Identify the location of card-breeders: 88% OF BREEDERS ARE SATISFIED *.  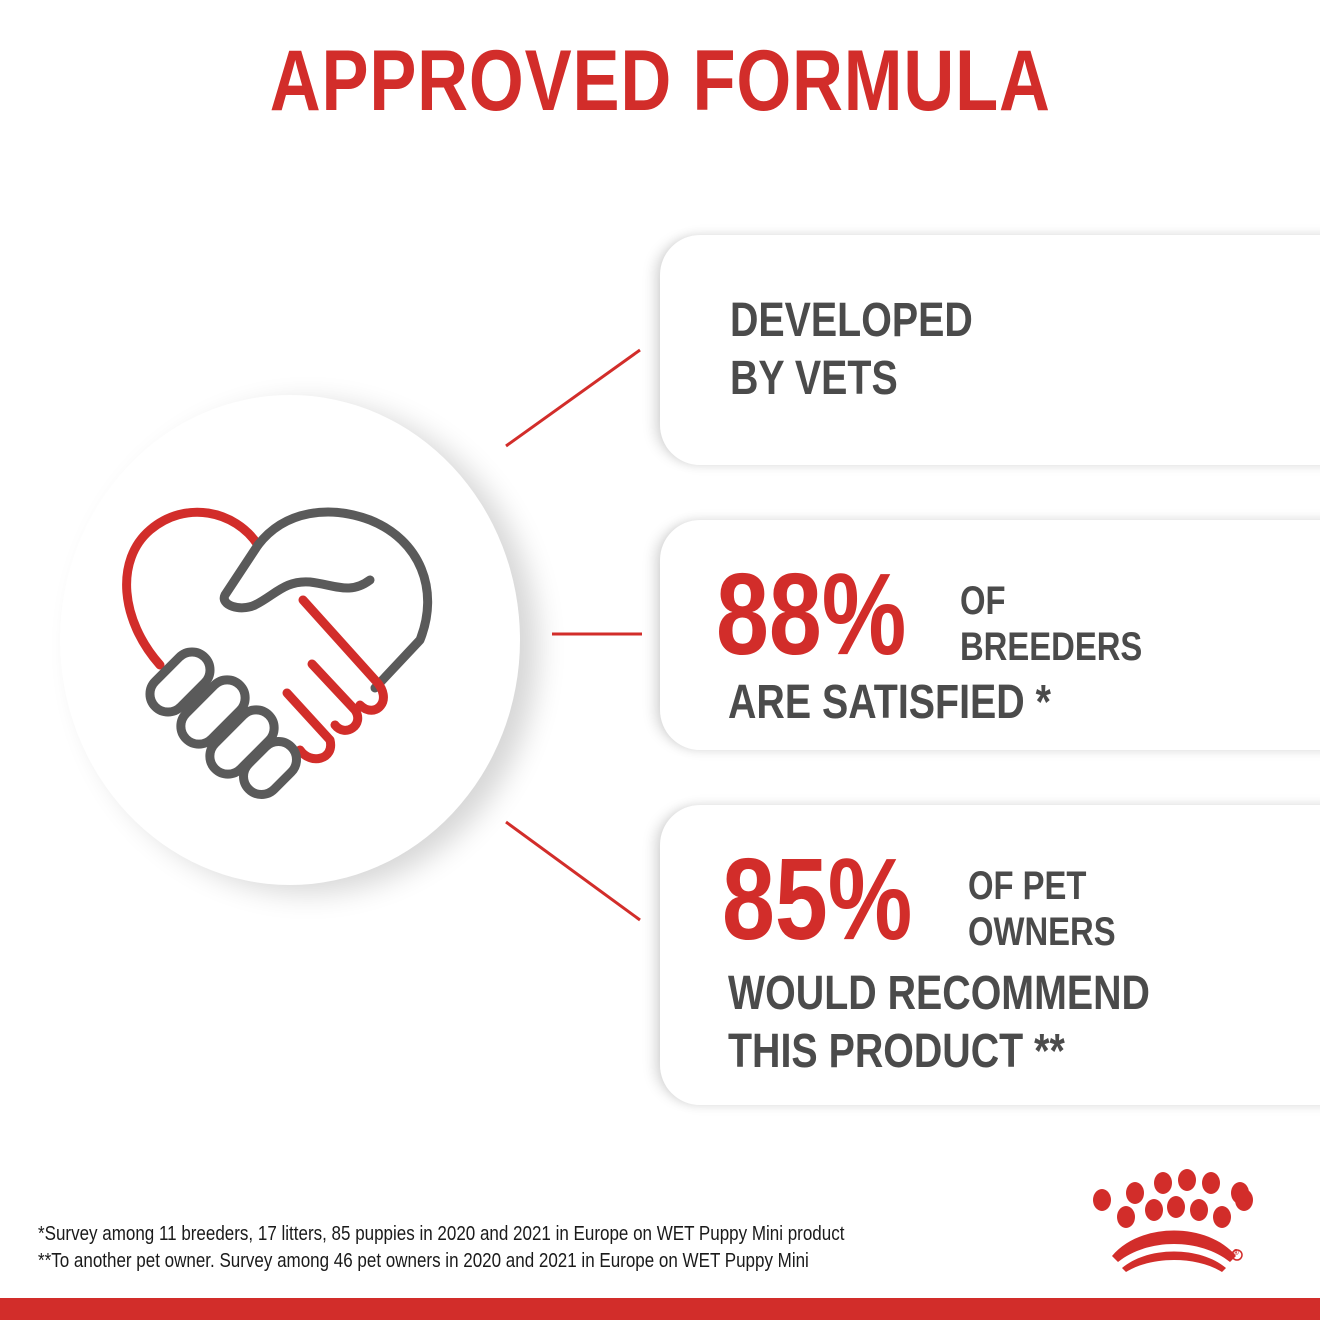
(990, 635).